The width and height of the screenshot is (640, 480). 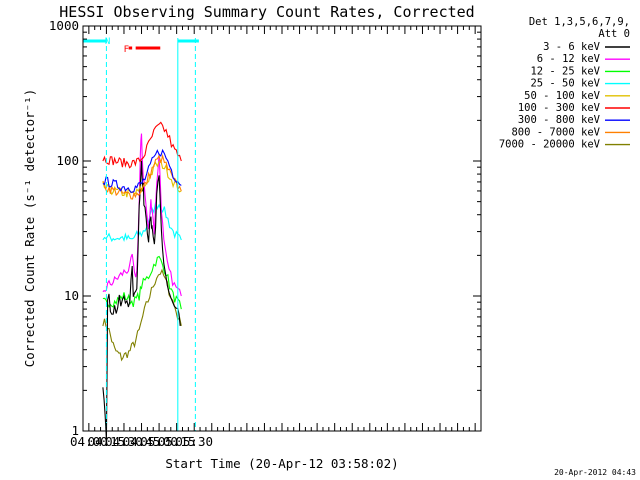 What do you see at coordinates (559, 108) in the screenshot?
I see `legend-label: 100 - 300 keV` at bounding box center [559, 108].